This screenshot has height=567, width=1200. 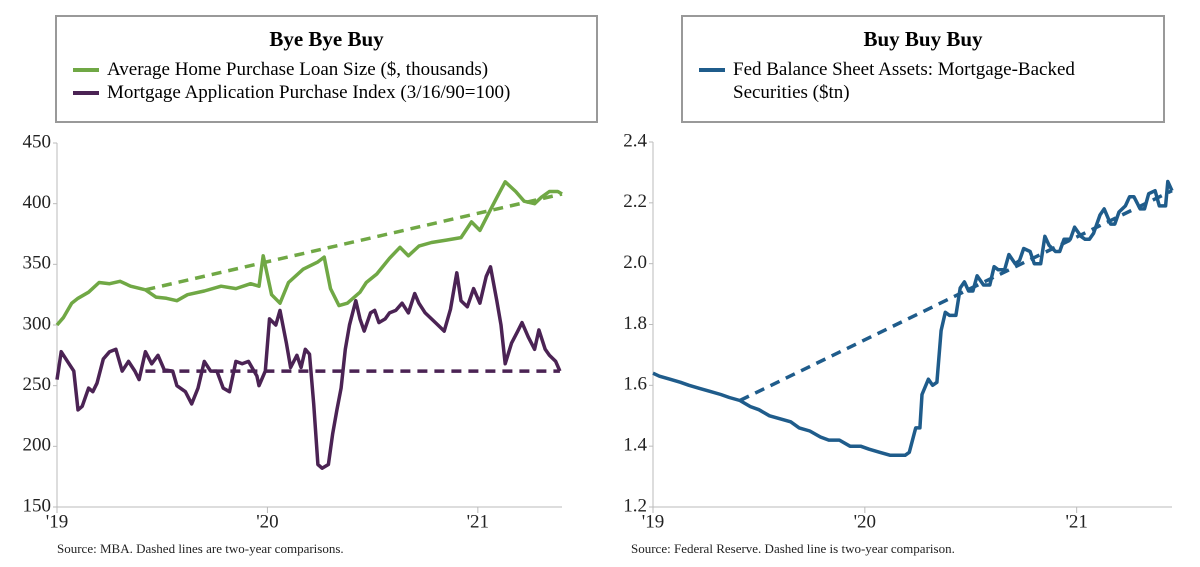 I want to click on y-tick-label: 400, so click(x=37, y=202).